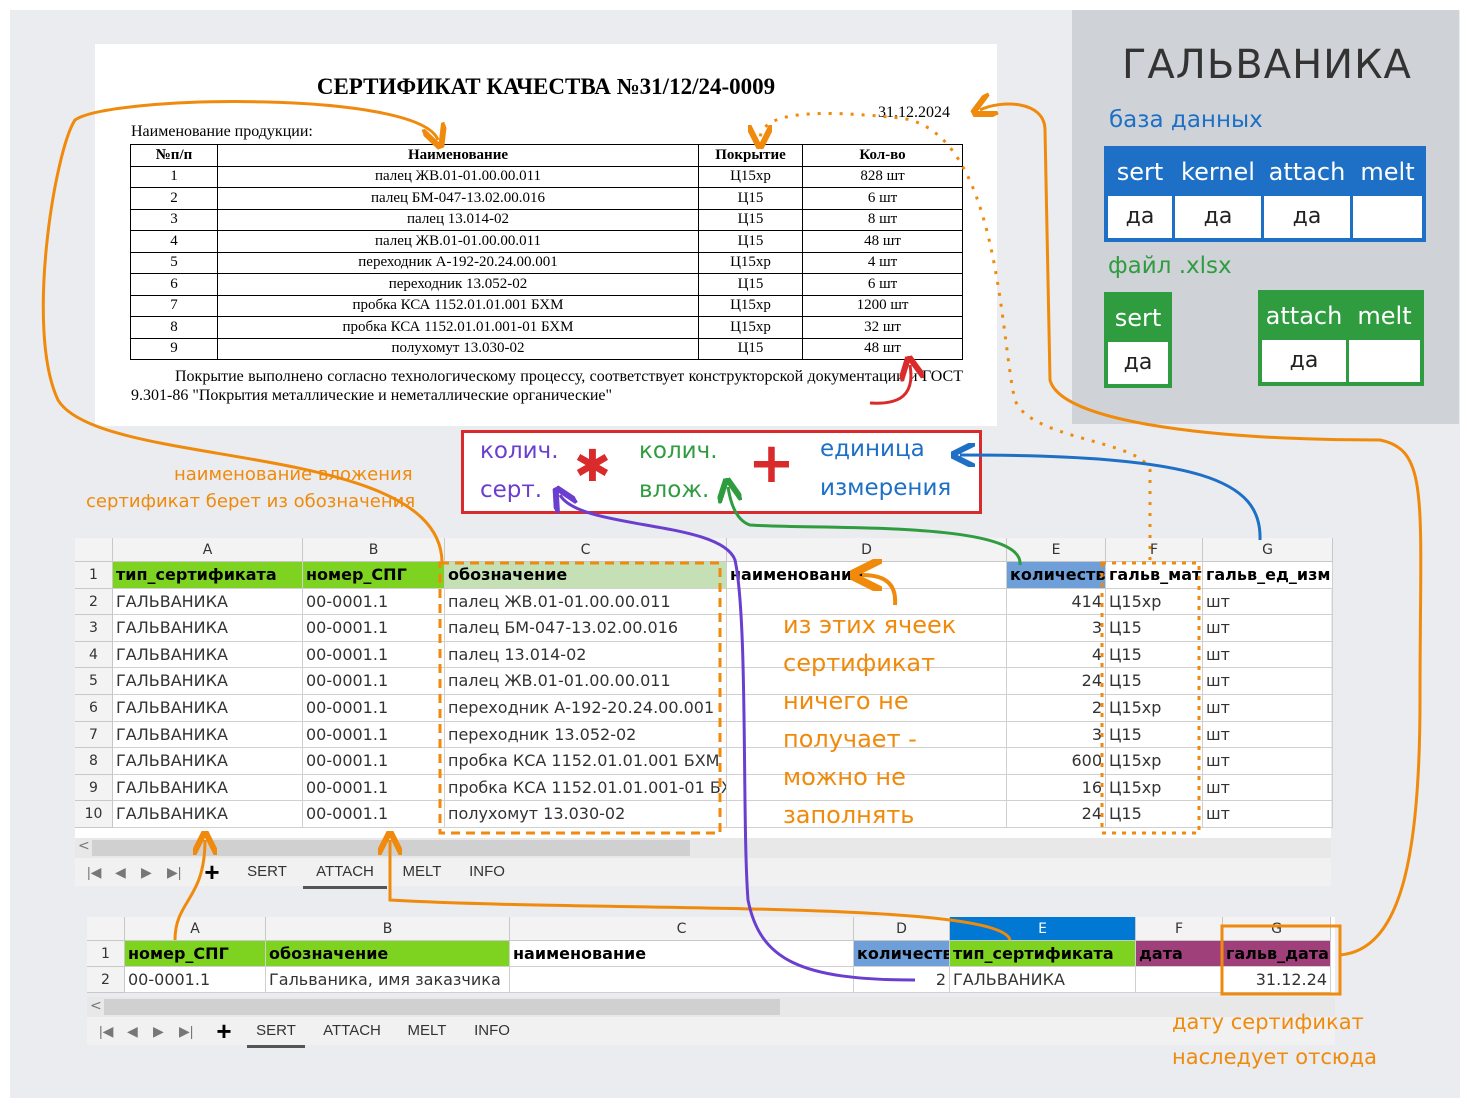  I want to click on attach_sheet-col-header: C, so click(586, 550).